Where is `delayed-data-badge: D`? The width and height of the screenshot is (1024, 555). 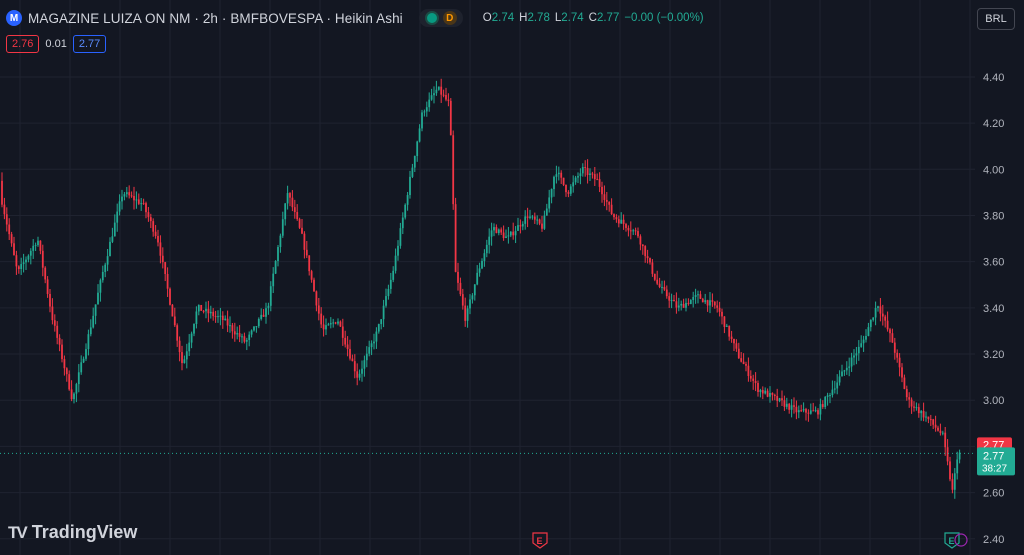 delayed-data-badge: D is located at coordinates (449, 18).